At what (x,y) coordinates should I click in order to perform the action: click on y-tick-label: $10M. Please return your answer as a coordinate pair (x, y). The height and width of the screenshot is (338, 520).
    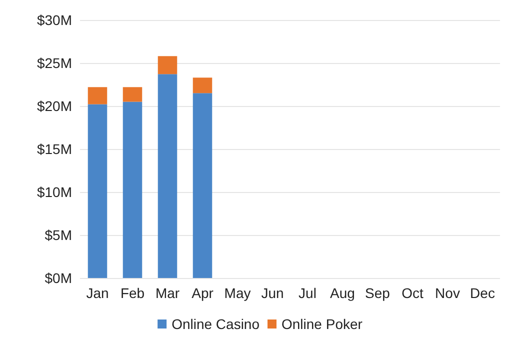
    Looking at the image, I should click on (54, 192).